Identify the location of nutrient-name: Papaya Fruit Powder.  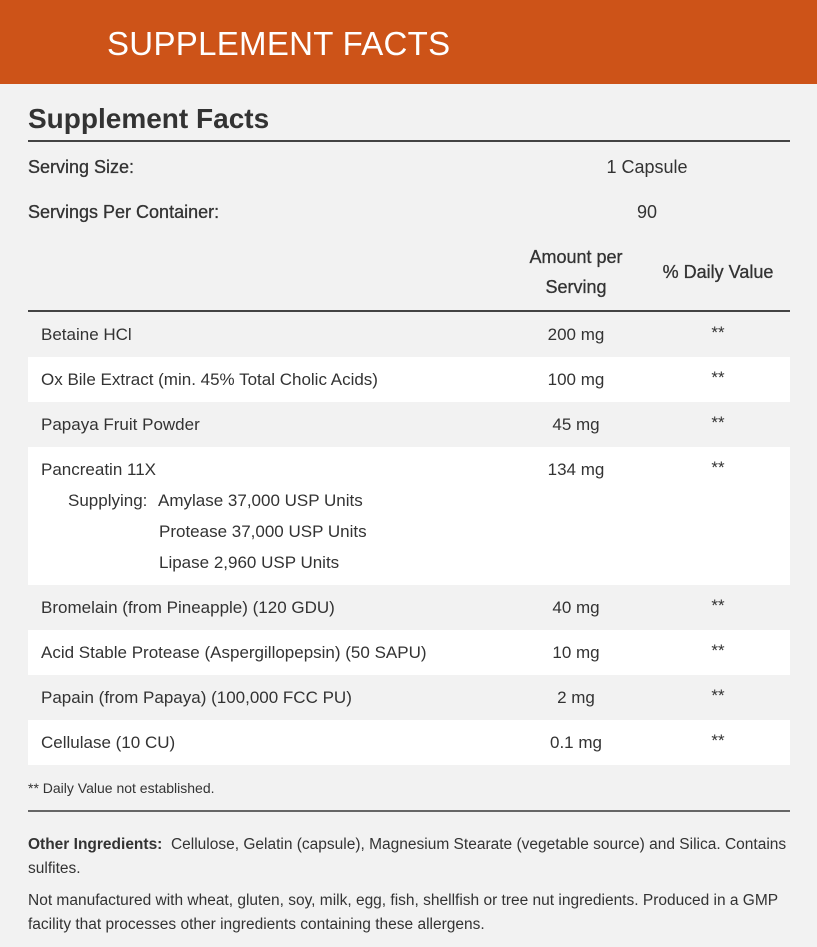
(120, 424).